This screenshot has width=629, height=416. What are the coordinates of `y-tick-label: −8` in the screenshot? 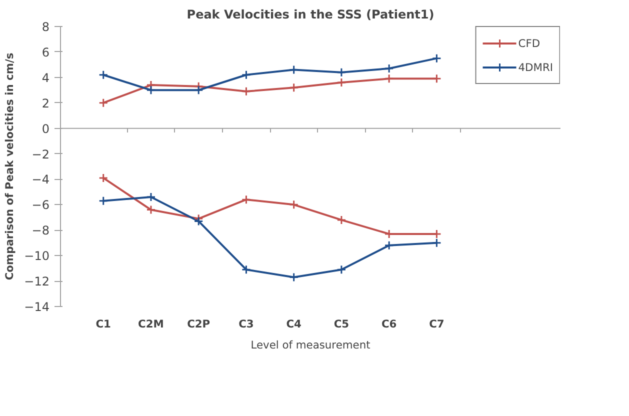 It's located at (41, 231).